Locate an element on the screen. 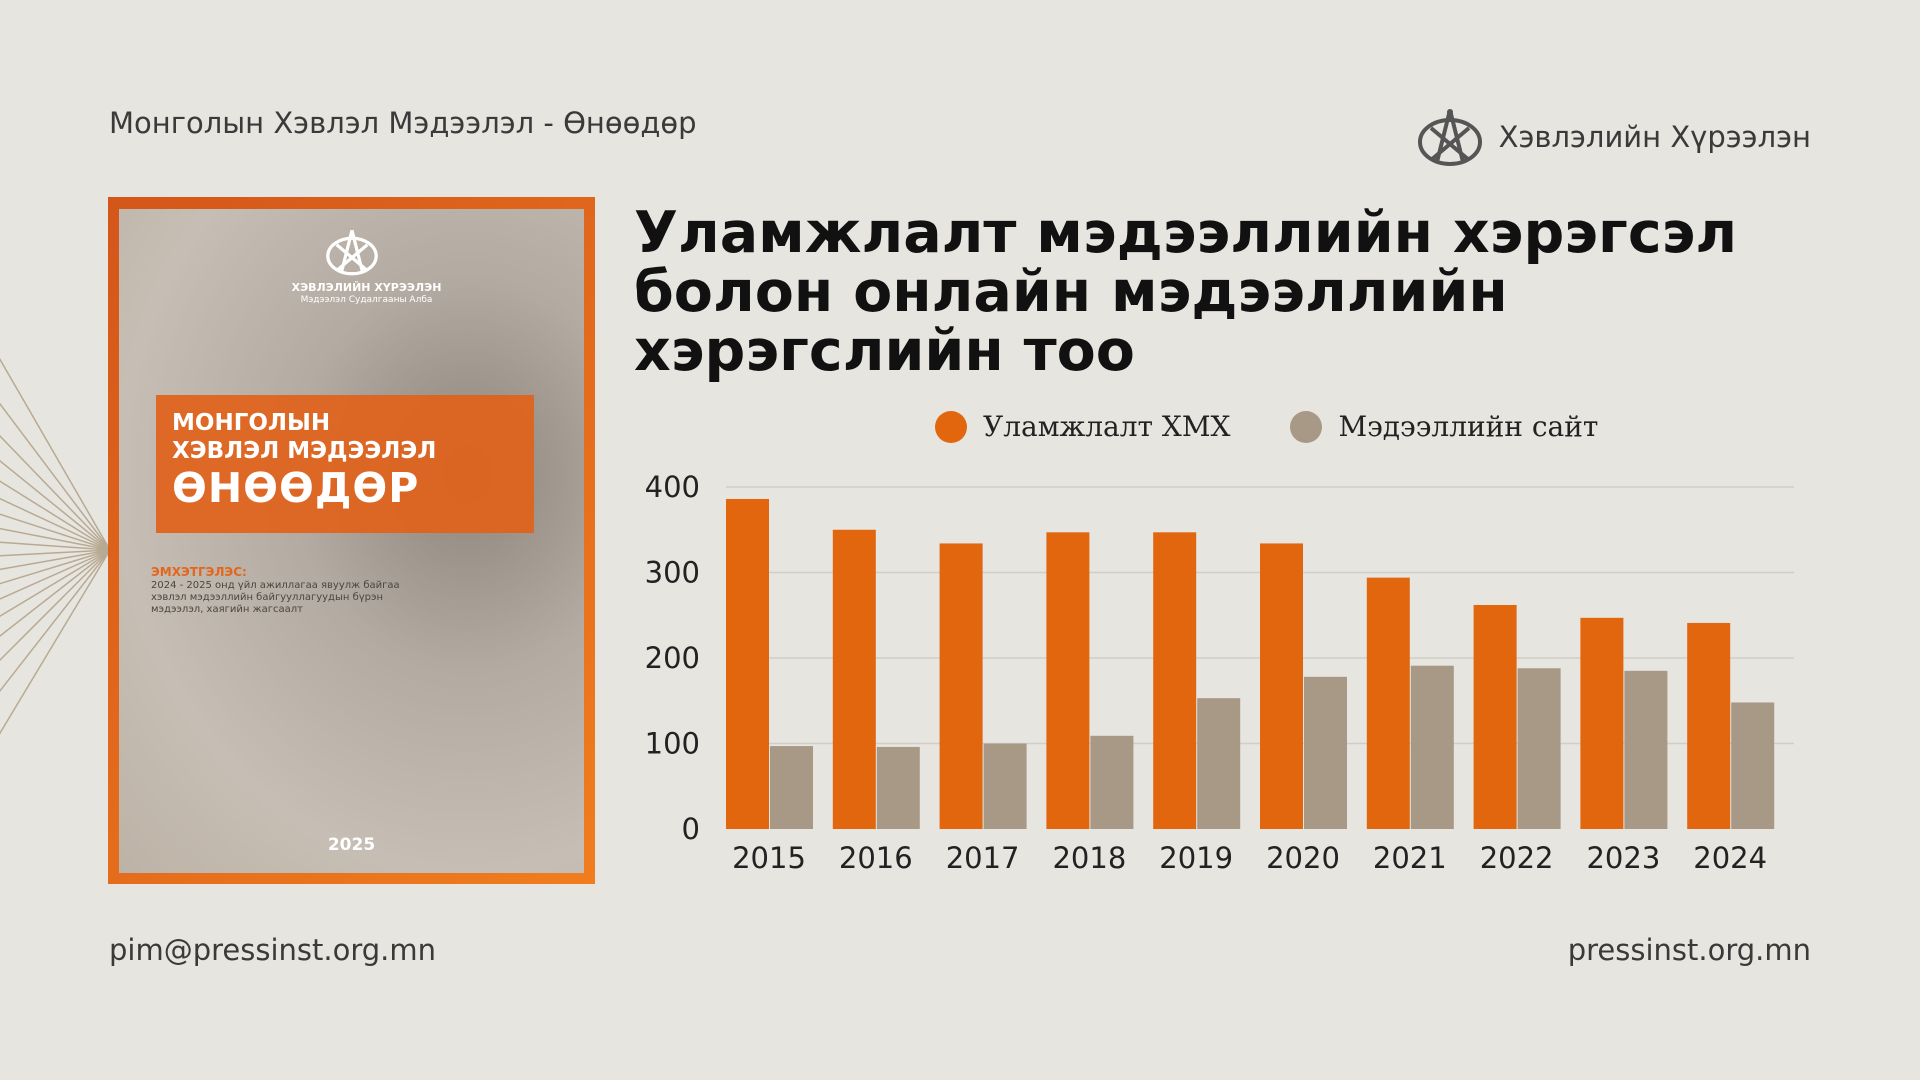  x-tick-label: 2020 is located at coordinates (1303, 858).